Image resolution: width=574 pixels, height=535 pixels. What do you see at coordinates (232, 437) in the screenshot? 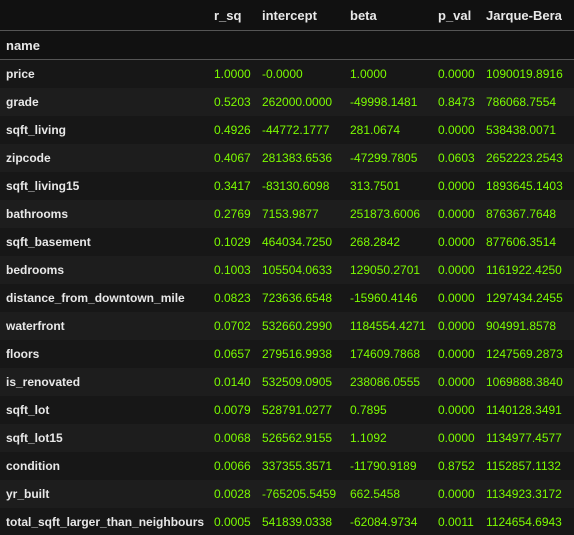
I see `table-cell: 0.0068` at bounding box center [232, 437].